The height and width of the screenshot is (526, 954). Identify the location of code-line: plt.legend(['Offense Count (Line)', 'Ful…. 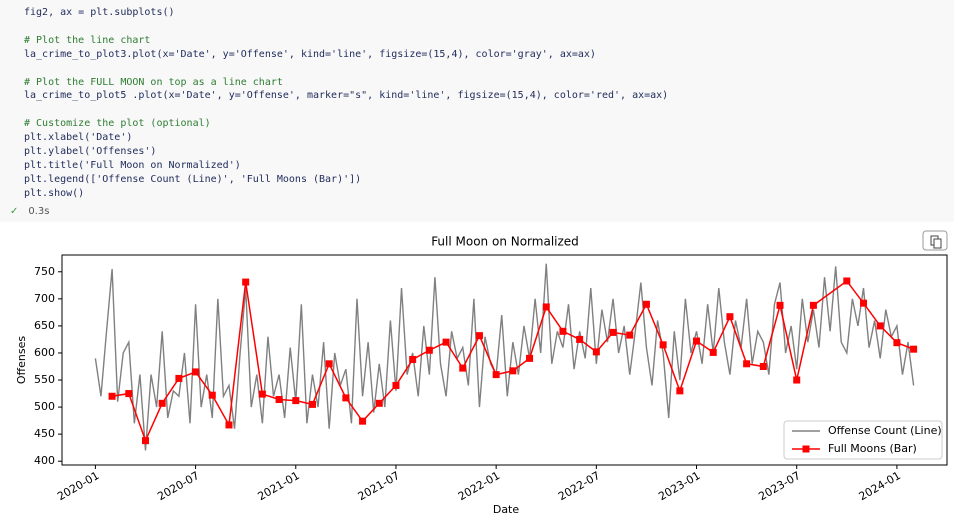
(193, 179).